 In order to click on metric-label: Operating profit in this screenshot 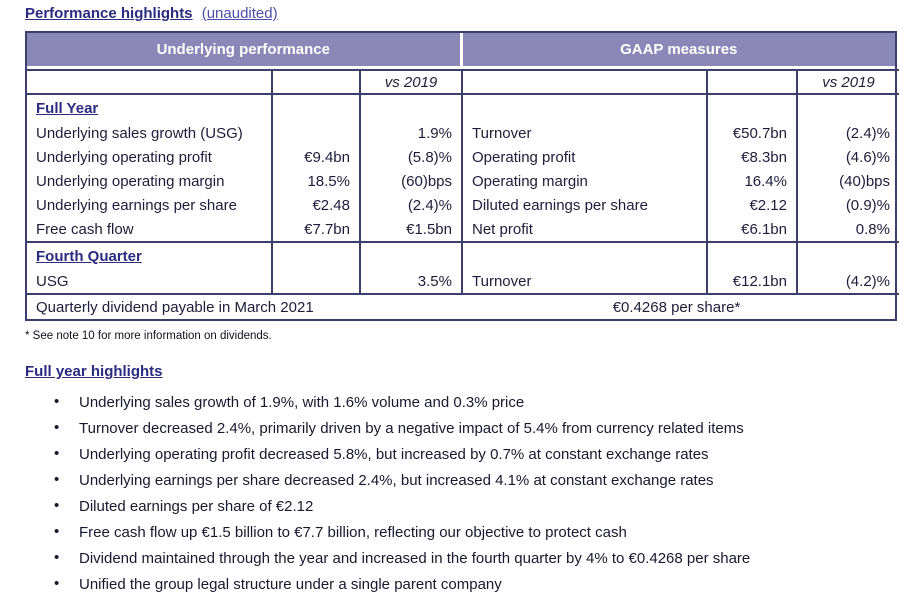, I will do `click(585, 157)`.